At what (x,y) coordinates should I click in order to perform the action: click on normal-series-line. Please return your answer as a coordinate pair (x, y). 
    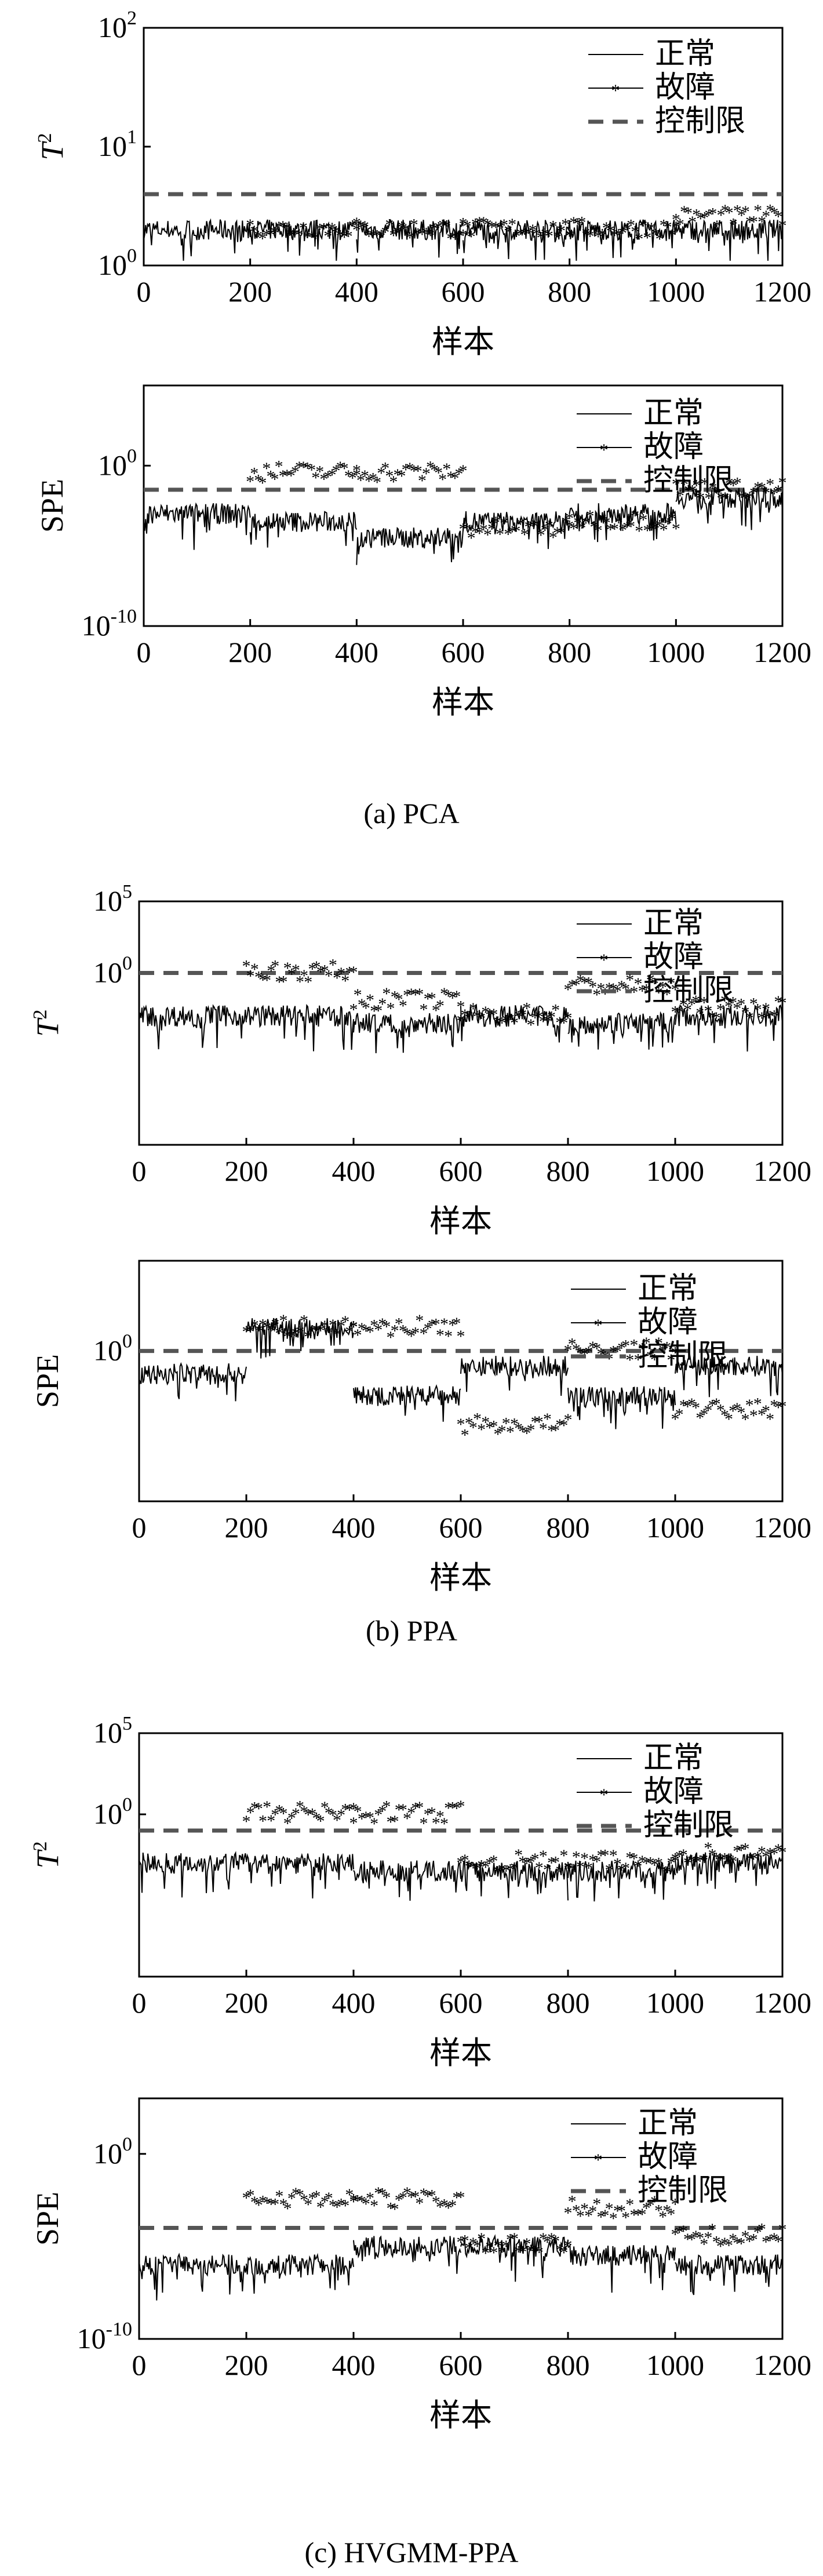
    Looking at the image, I should click on (407, 2254).